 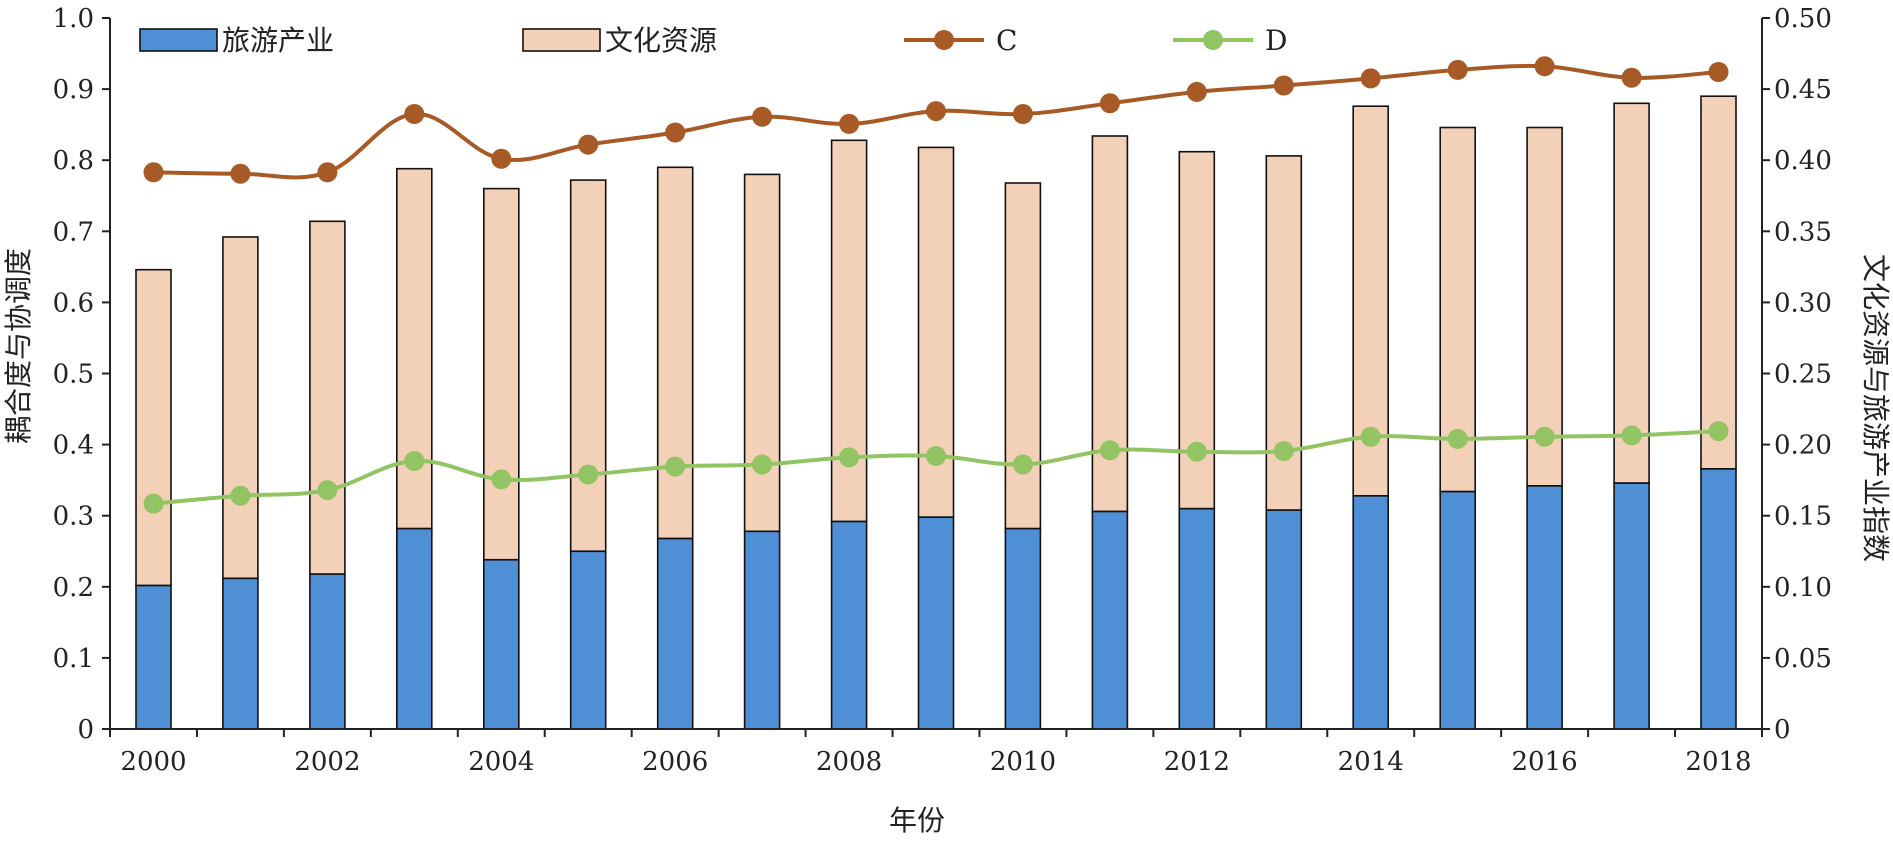 What do you see at coordinates (675, 762) in the screenshot?
I see `x-tick-label: 2006` at bounding box center [675, 762].